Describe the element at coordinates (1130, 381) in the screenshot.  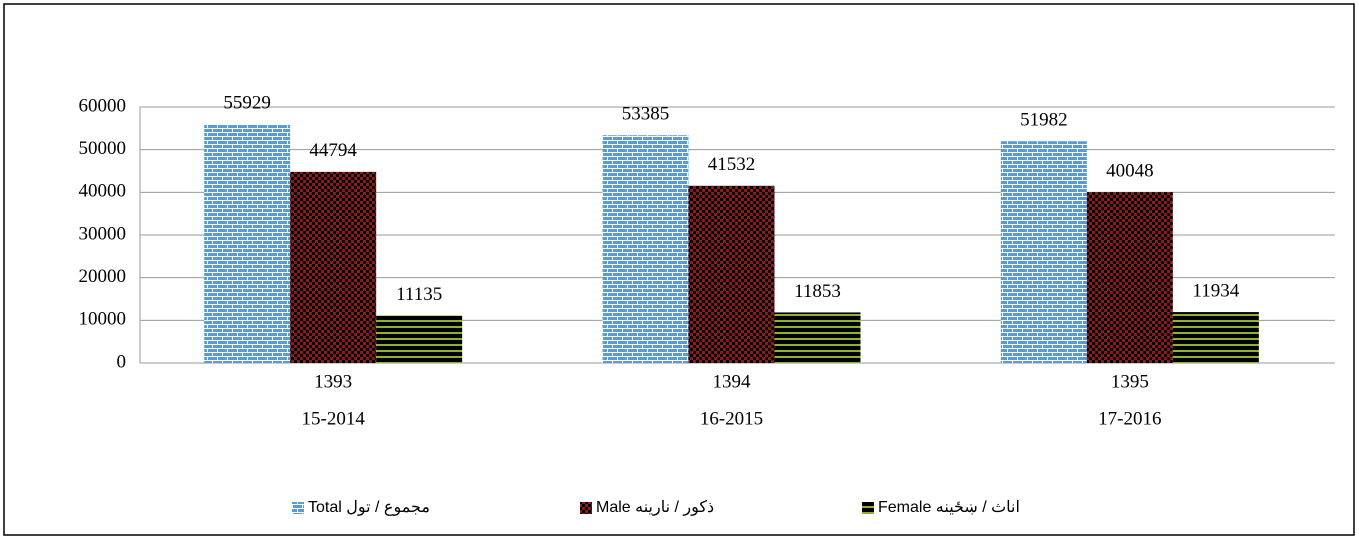
I see `x-tick-label: 1395` at that location.